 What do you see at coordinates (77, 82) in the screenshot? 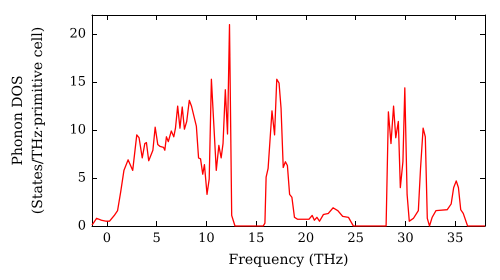
I see `y-tick-label: 15` at bounding box center [77, 82].